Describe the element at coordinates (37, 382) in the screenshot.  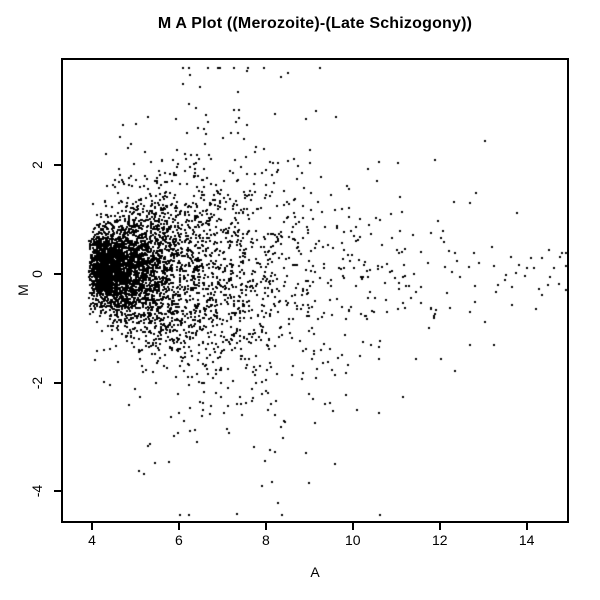
I see `y-tick-label: -2` at that location.